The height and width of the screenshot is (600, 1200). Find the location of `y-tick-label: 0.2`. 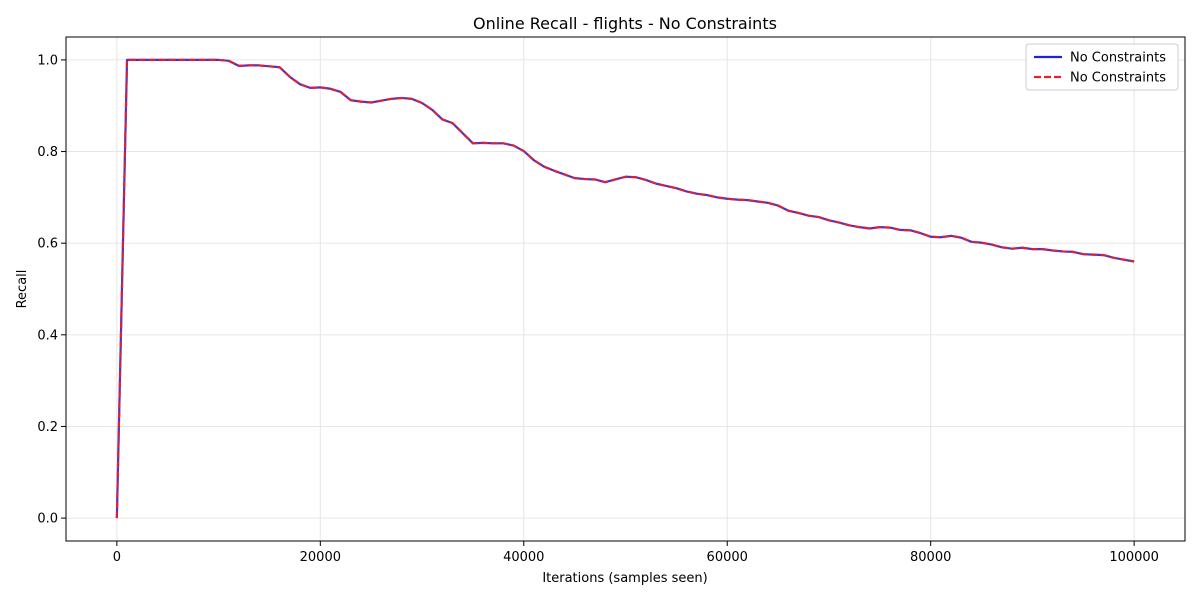

y-tick-label: 0.2 is located at coordinates (47, 427).